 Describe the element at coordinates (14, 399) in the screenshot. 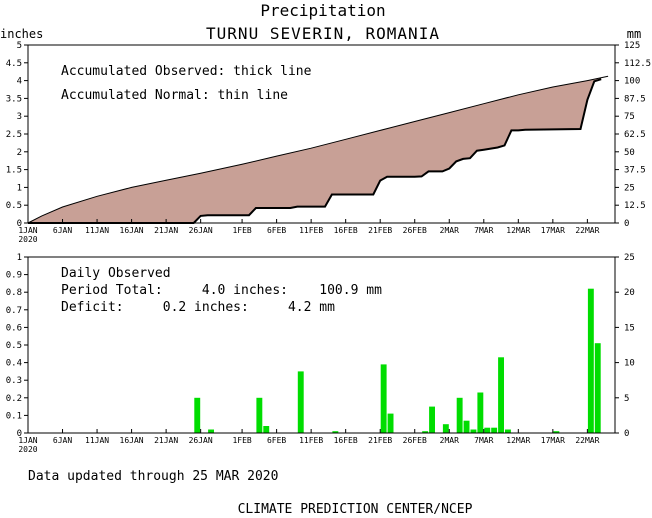

I see `bottom-left-y-tick-label: 0.2` at that location.